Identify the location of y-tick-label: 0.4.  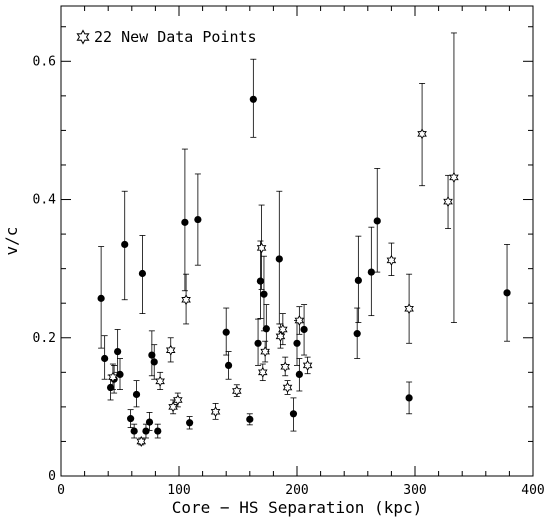
(45, 200).